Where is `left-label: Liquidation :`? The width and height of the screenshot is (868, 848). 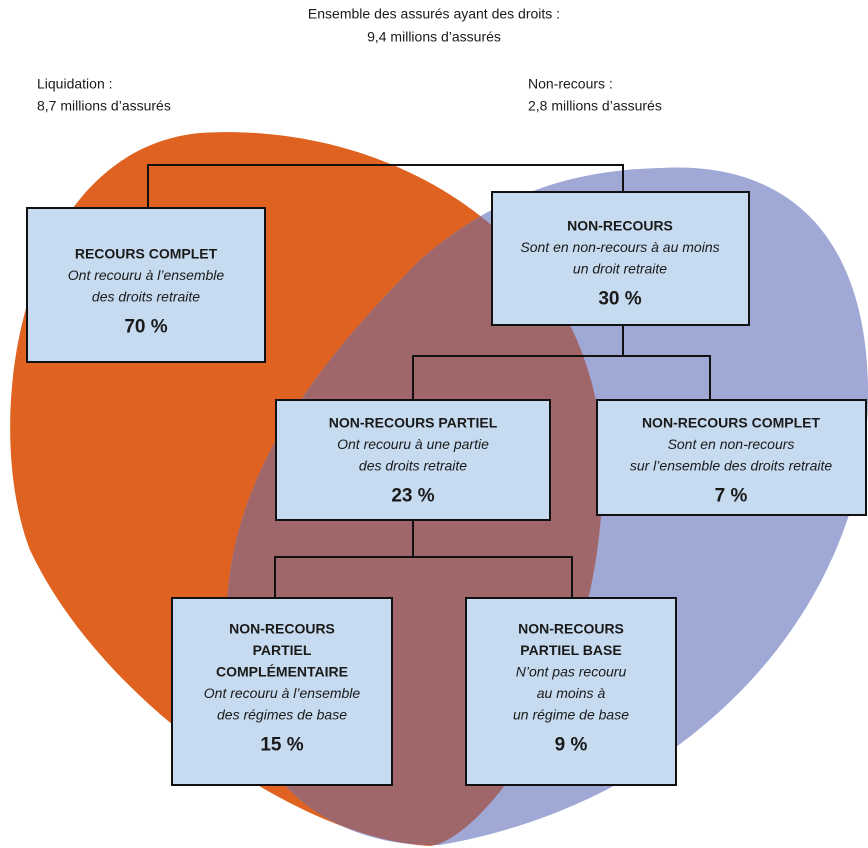 left-label: Liquidation : is located at coordinates (75, 84).